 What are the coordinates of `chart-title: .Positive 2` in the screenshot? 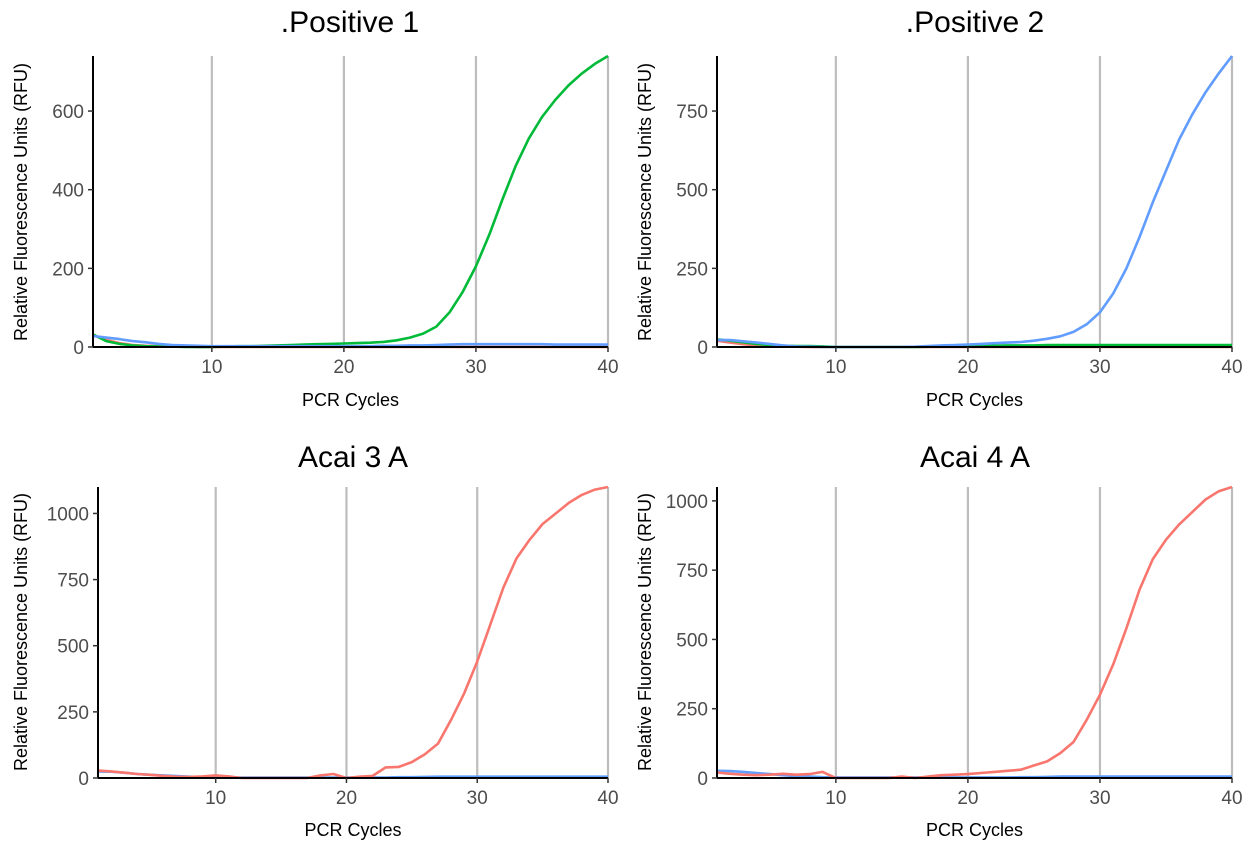 It's located at (975, 22).